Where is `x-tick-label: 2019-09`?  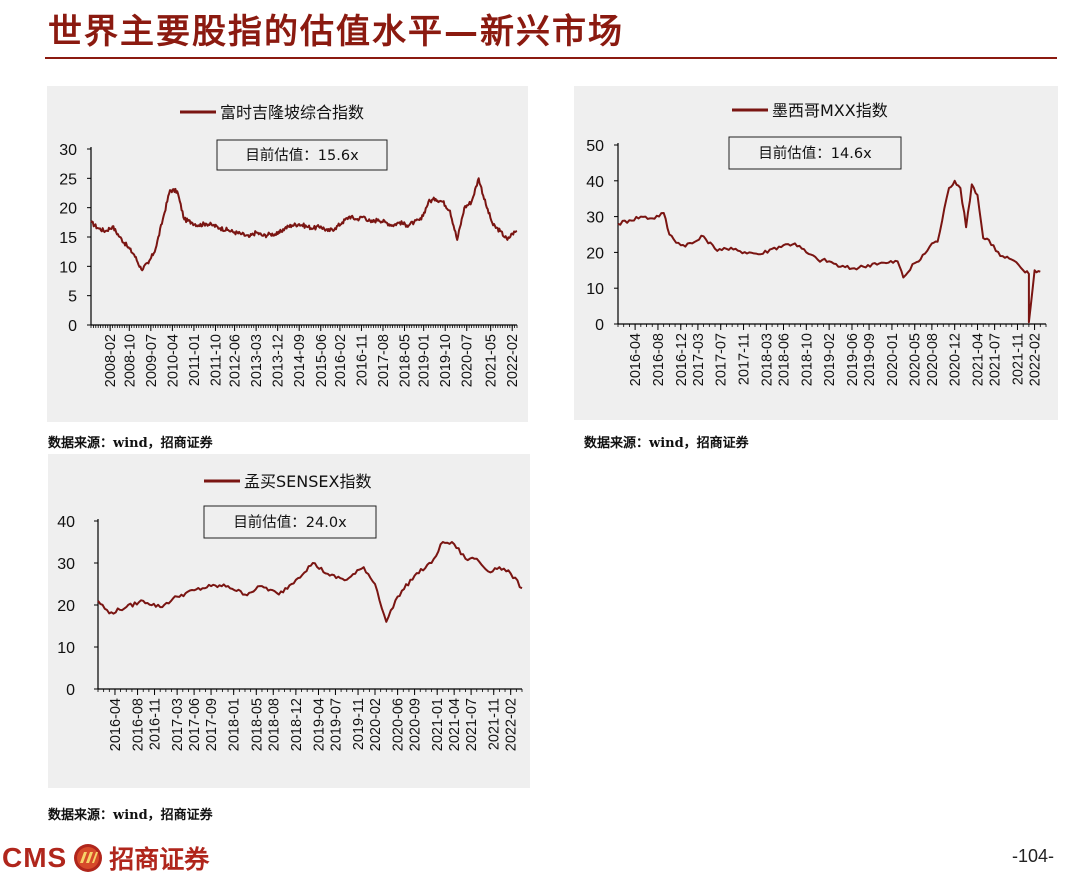 x-tick-label: 2019-09 is located at coordinates (870, 359).